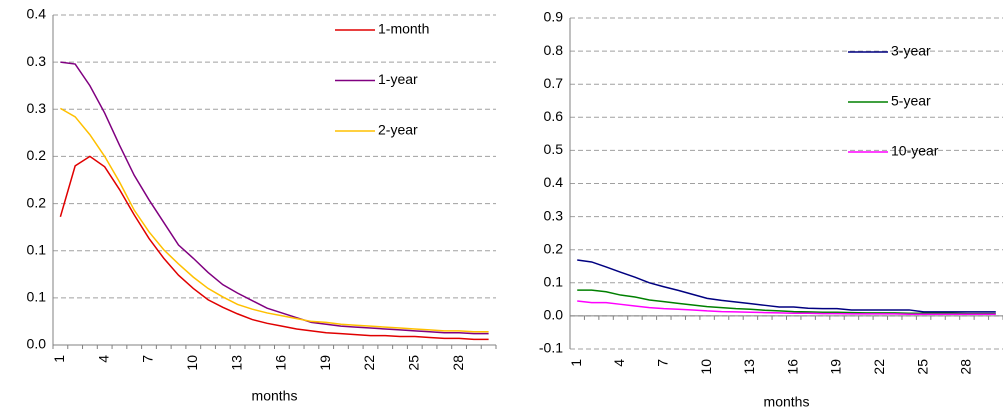 This screenshot has height=417, width=1003. I want to click on legend-label: 2-year, so click(398, 130).